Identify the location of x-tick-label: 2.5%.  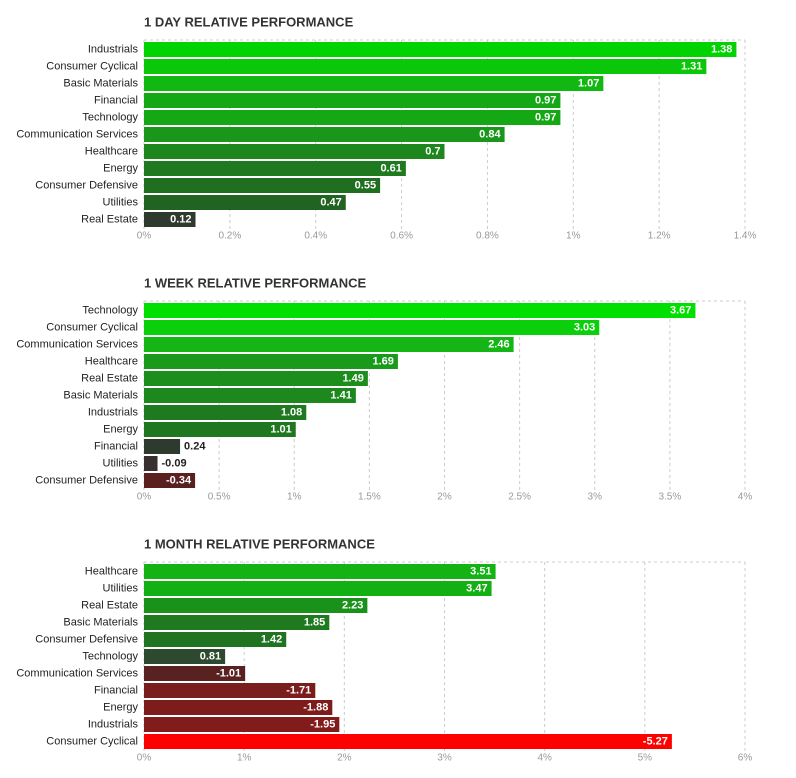
(519, 497).